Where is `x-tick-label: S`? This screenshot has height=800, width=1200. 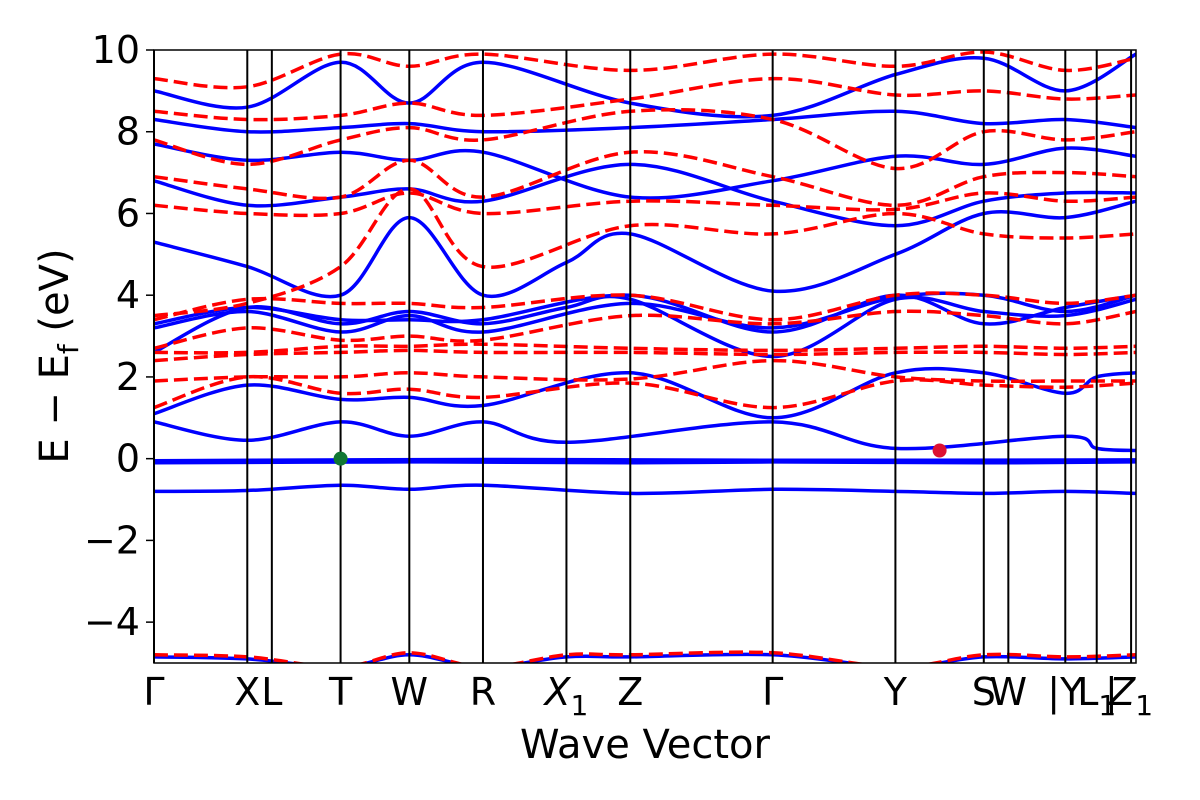 x-tick-label: S is located at coordinates (984, 692).